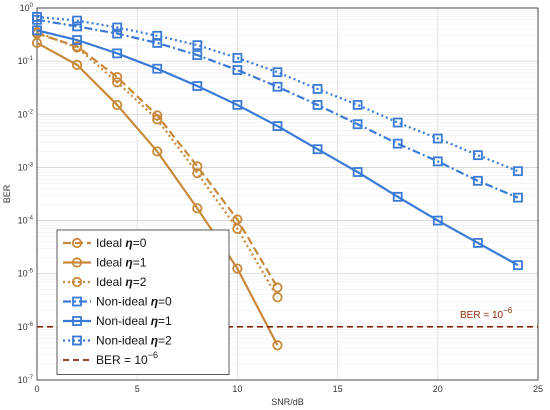  I want to click on legend-label: BER = 10−6, so click(127, 358).